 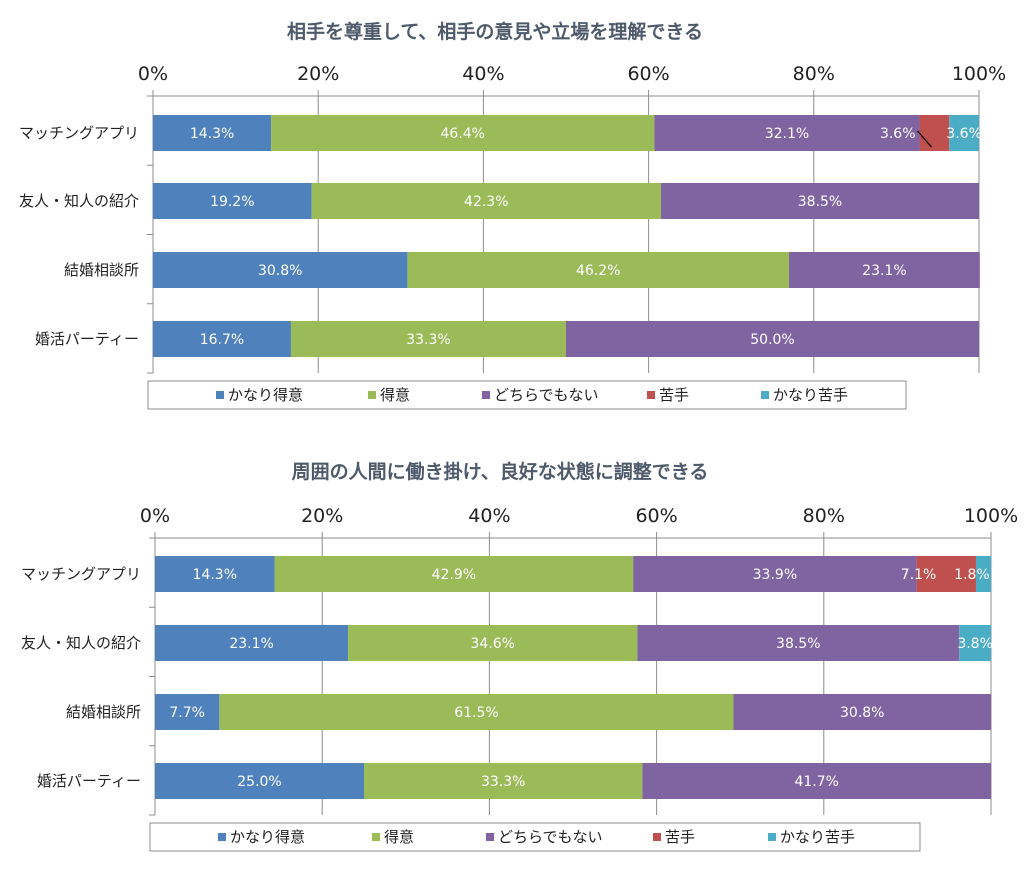 I want to click on data-label: 42.9%, so click(x=454, y=575).